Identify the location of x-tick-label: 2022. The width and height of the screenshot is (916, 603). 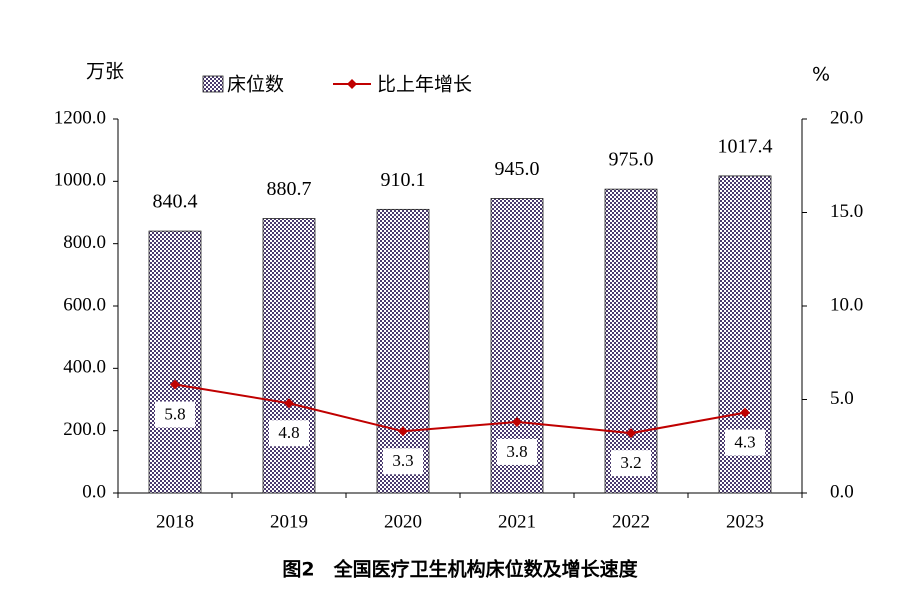
(631, 521).